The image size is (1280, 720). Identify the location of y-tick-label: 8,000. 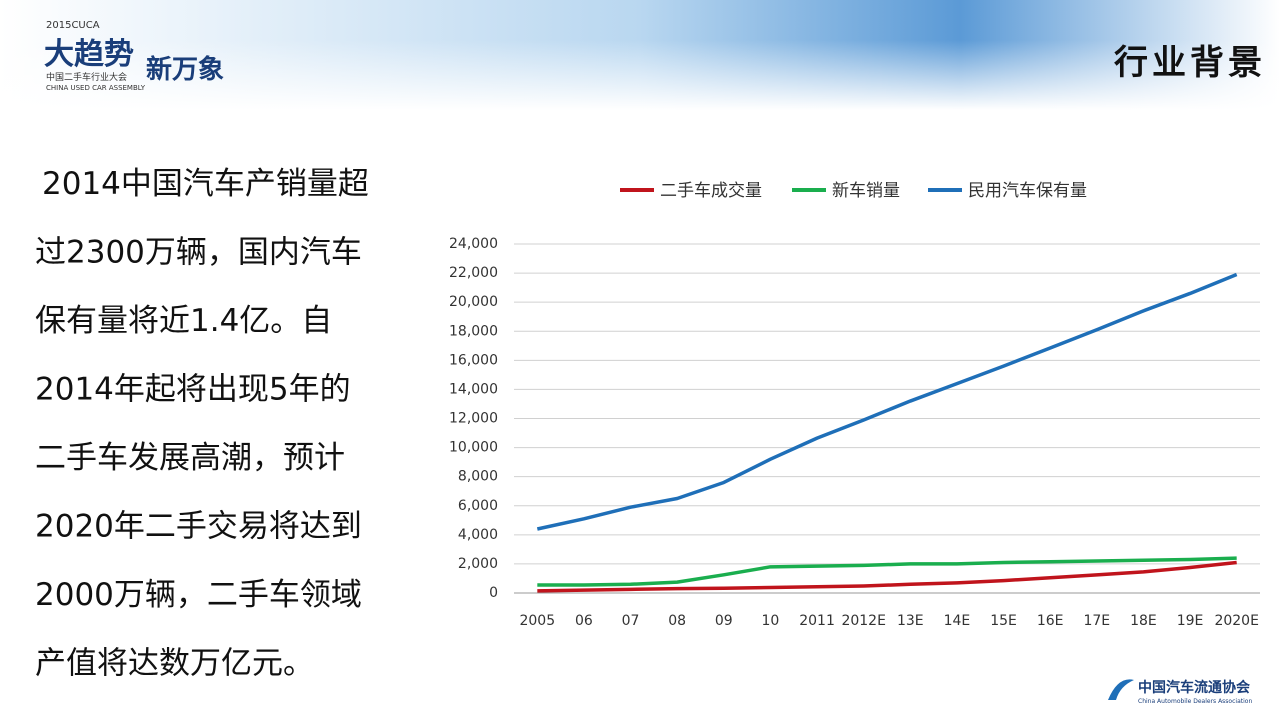
(478, 477).